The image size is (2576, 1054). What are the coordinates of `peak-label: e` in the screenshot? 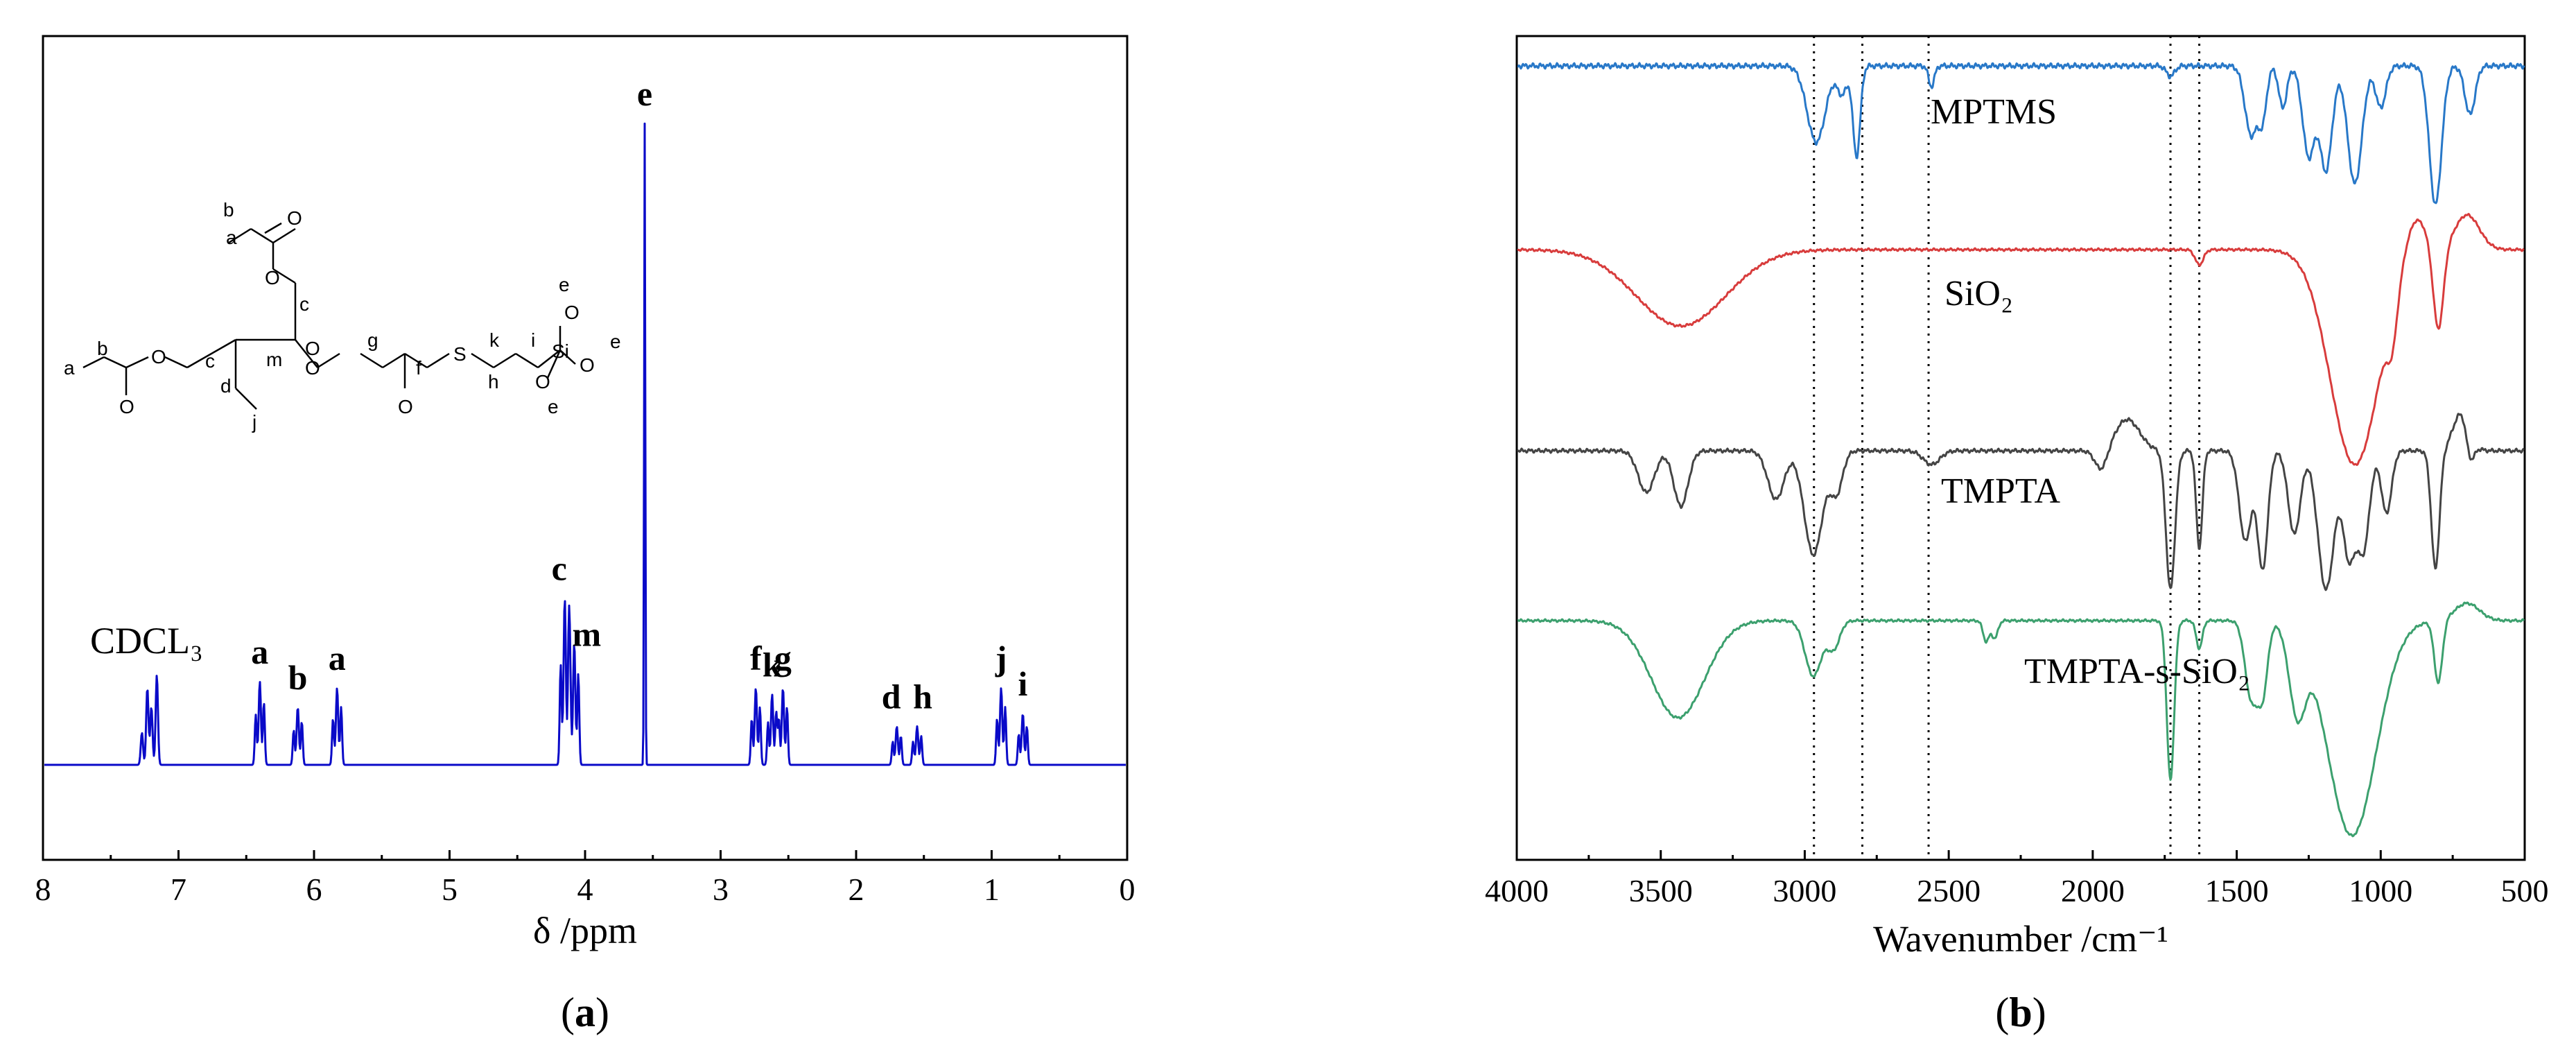 It's located at (644, 93).